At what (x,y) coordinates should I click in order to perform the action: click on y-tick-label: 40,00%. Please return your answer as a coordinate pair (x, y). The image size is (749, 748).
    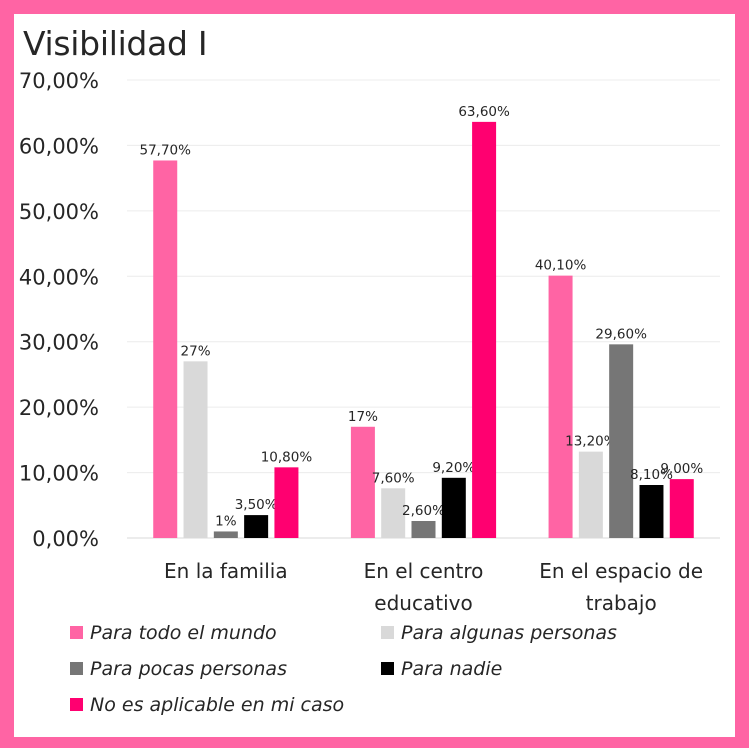
    Looking at the image, I should click on (59, 277).